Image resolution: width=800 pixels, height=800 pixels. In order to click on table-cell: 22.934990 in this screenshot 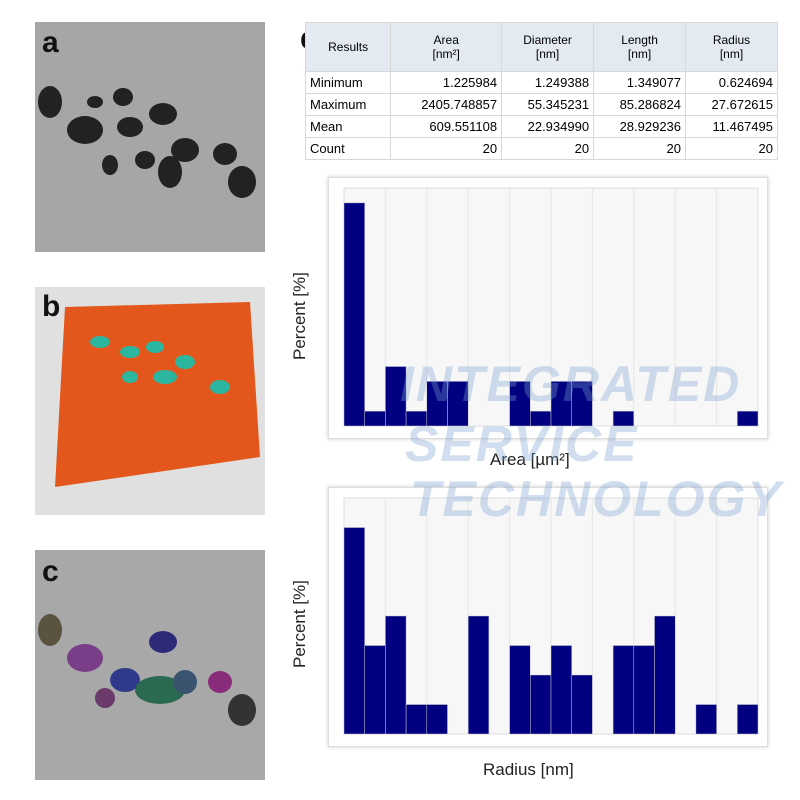, I will do `click(548, 126)`.